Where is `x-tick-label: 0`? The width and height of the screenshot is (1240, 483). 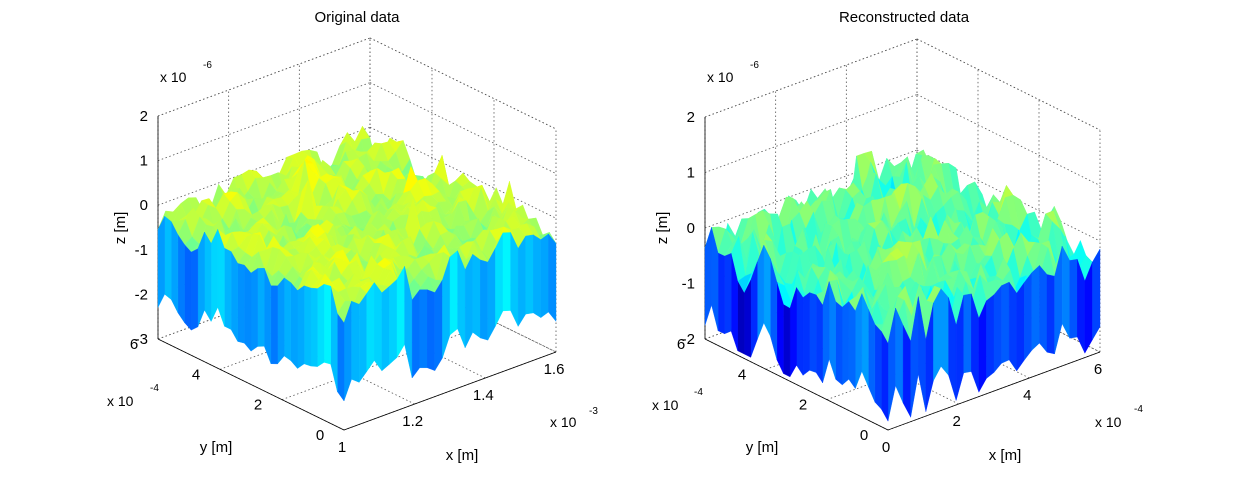 x-tick-label: 0 is located at coordinates (886, 447).